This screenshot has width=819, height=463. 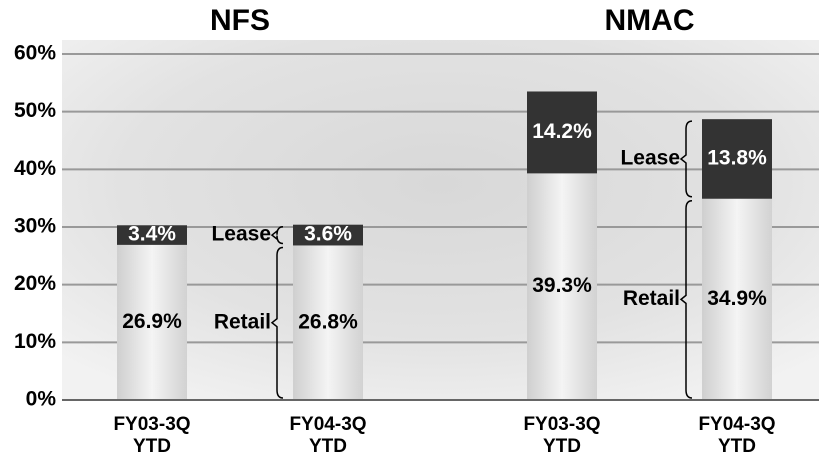 I want to click on y-tick-label: 0%, so click(x=41, y=399).